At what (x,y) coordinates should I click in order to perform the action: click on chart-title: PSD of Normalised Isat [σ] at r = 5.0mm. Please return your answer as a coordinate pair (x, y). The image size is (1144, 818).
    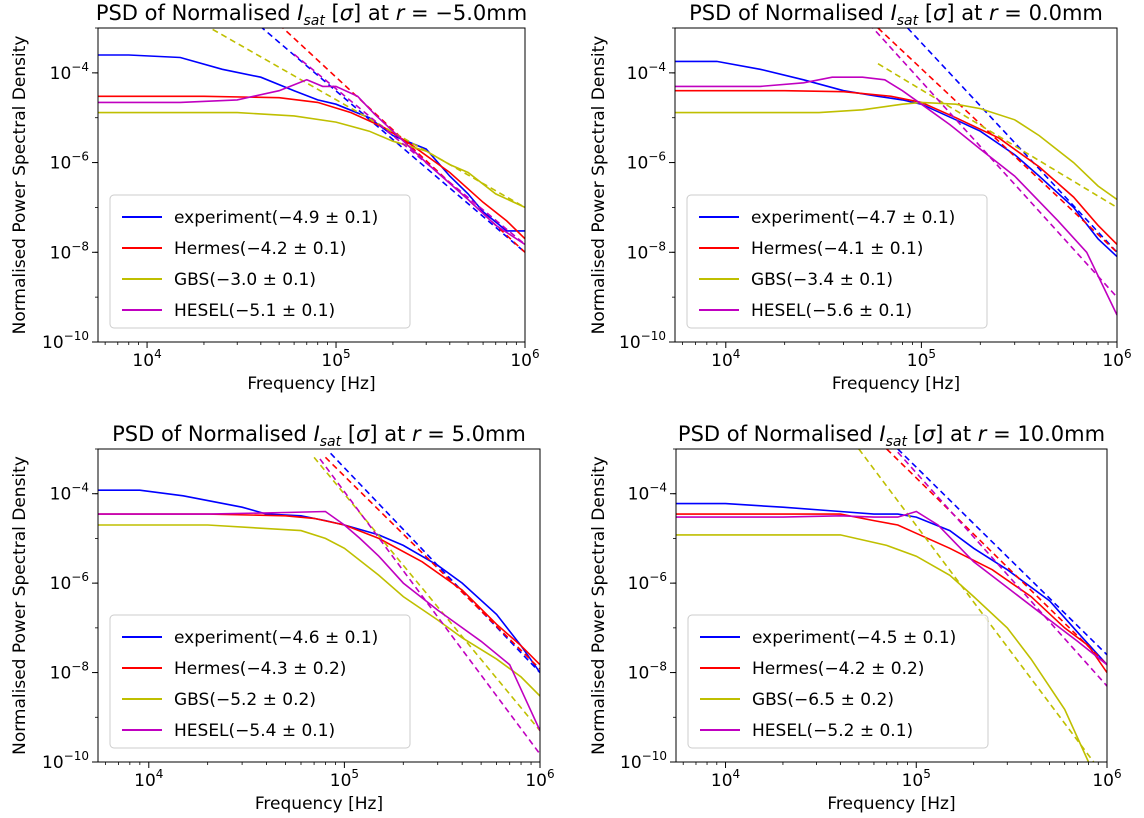
    Looking at the image, I should click on (319, 436).